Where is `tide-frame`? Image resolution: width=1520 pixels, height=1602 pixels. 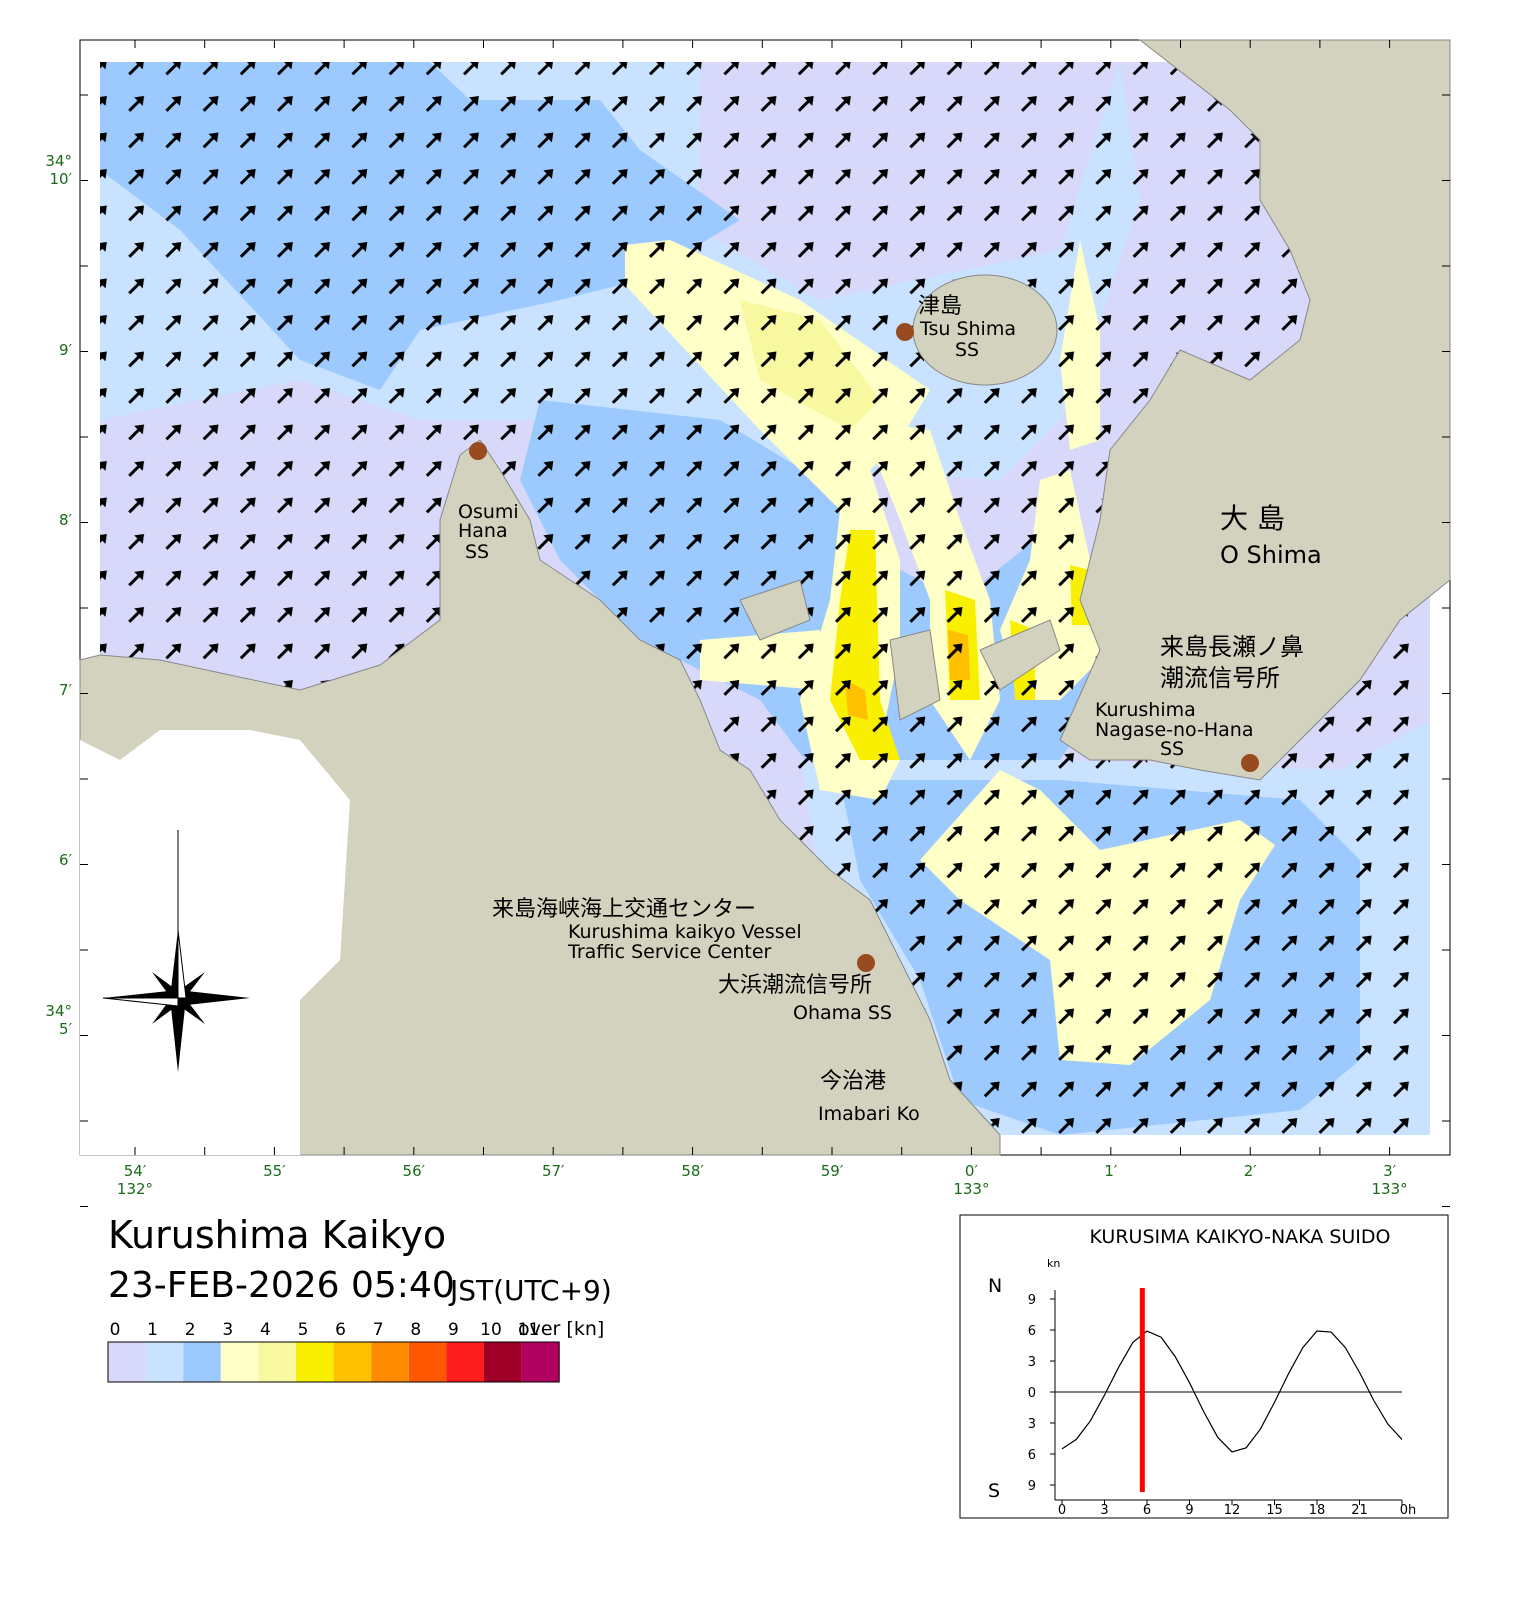 tide-frame is located at coordinates (1204, 1366).